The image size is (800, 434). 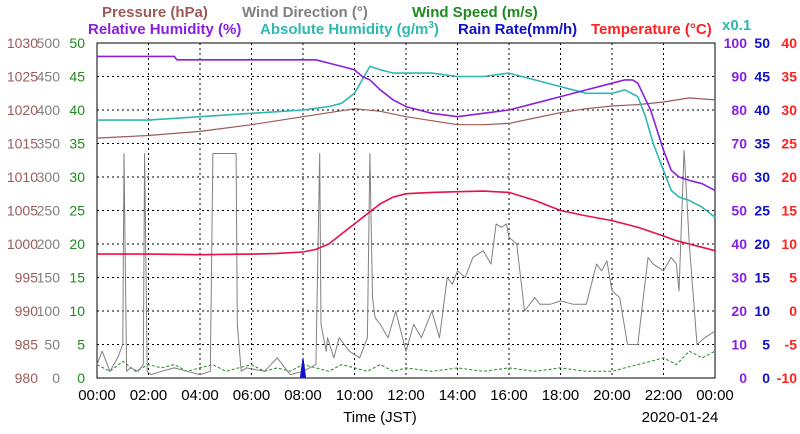 I want to click on legend-wind-speed: Wind Speed (m/s), so click(x=475, y=12).